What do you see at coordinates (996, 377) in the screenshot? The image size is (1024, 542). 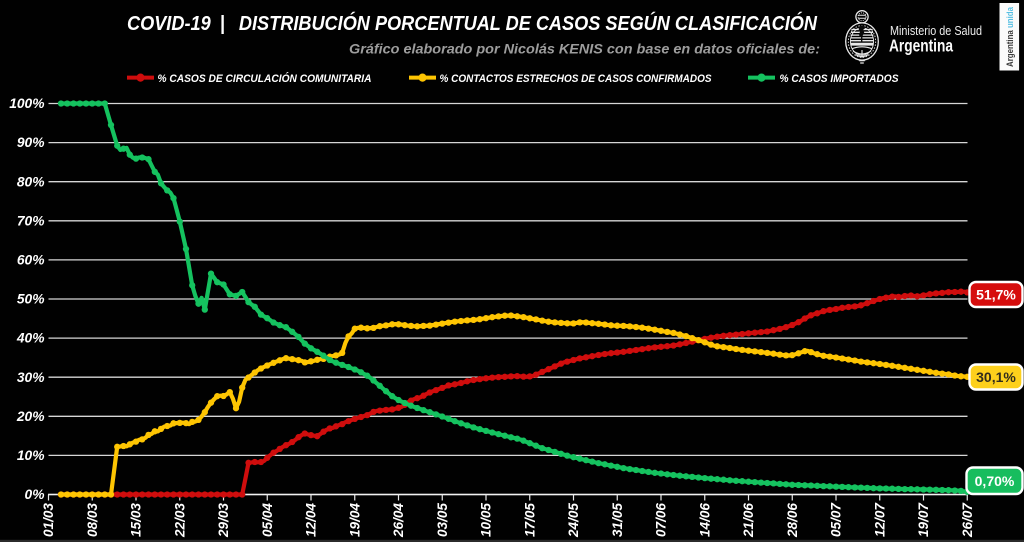 I see `svg-text: 30,1%` at bounding box center [996, 377].